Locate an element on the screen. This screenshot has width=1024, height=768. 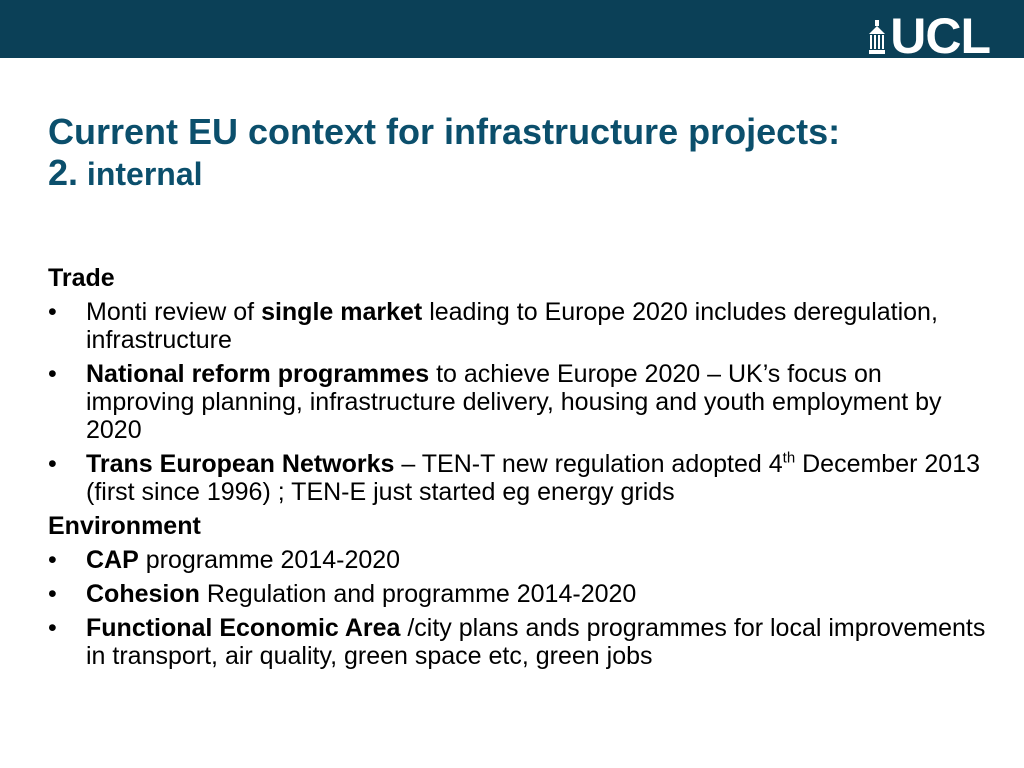
logo-text: UCL is located at coordinates (940, 36).